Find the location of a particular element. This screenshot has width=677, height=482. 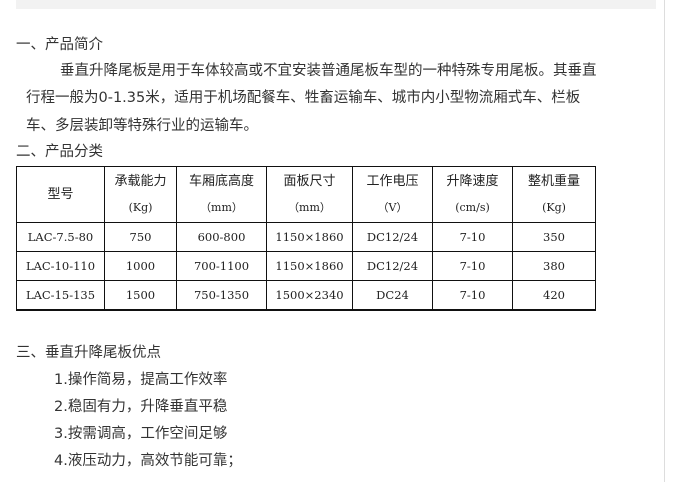

table-cell: DC24 is located at coordinates (392, 295).